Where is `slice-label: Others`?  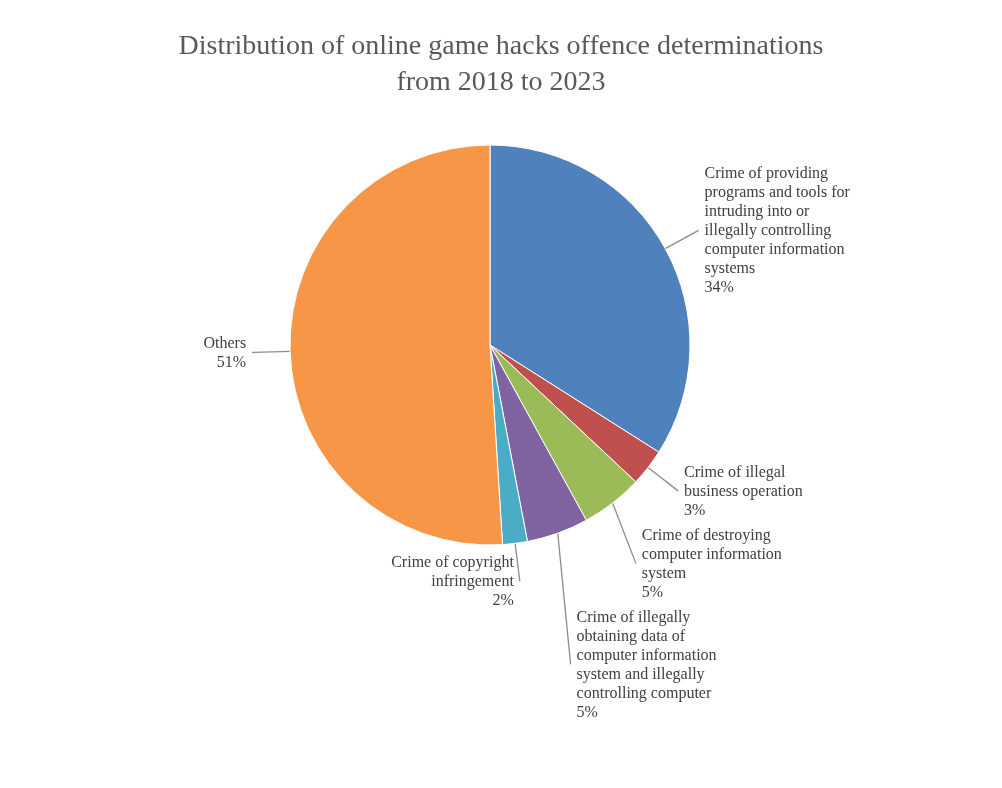 slice-label: Others is located at coordinates (225, 342).